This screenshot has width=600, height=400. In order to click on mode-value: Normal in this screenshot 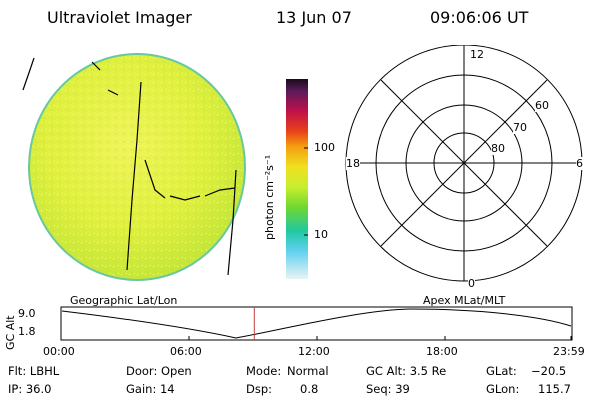, I will do `click(308, 371)`.